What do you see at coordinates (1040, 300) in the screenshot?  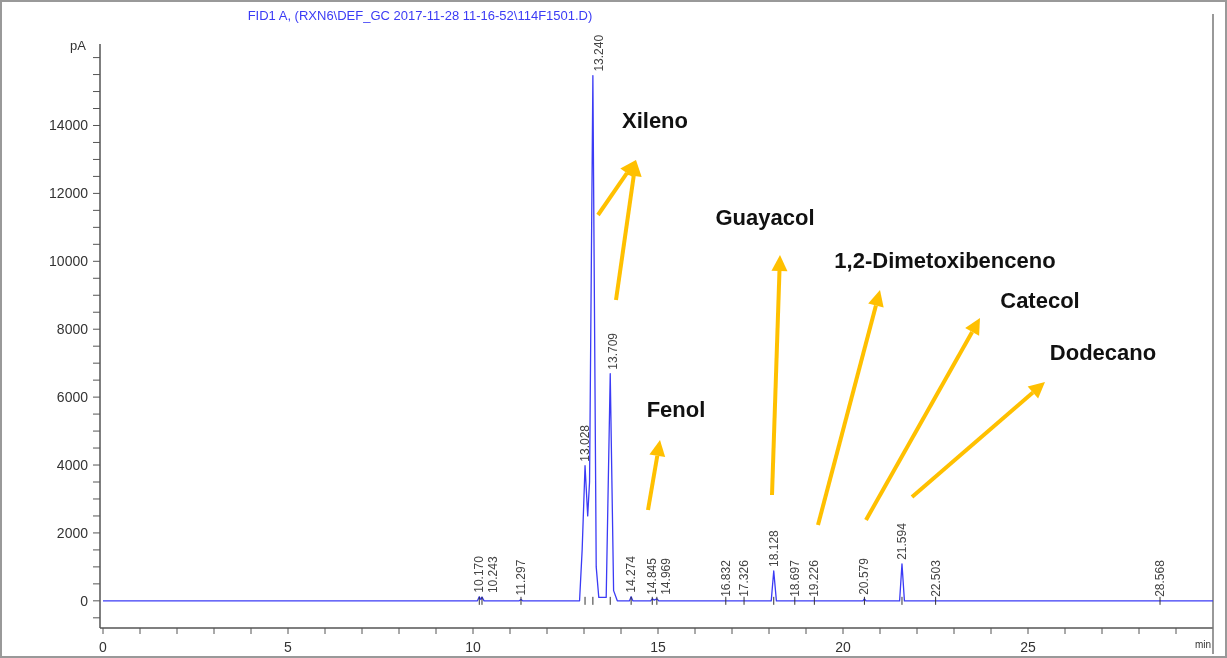 I see `annotation: Catecol` at bounding box center [1040, 300].